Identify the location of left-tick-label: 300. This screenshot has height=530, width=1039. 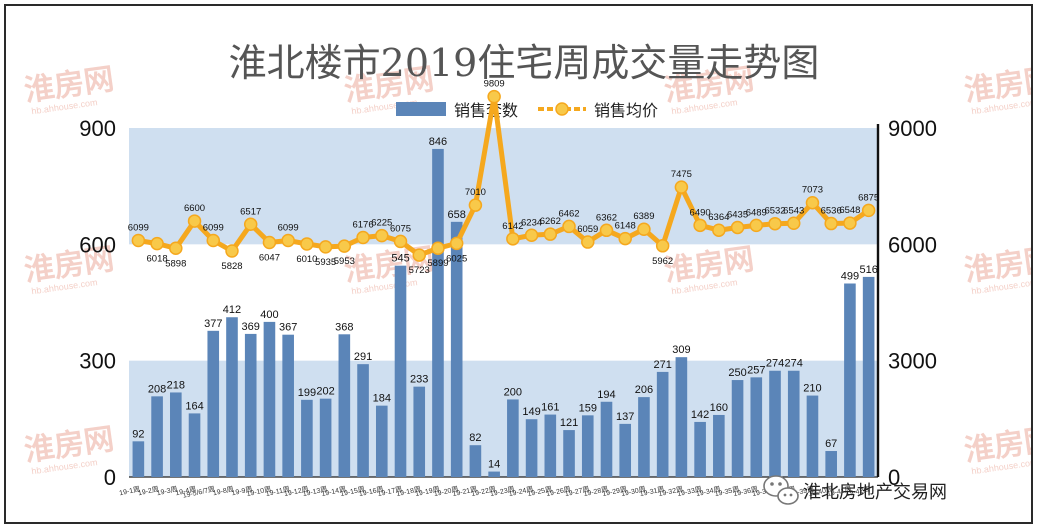
(97, 361).